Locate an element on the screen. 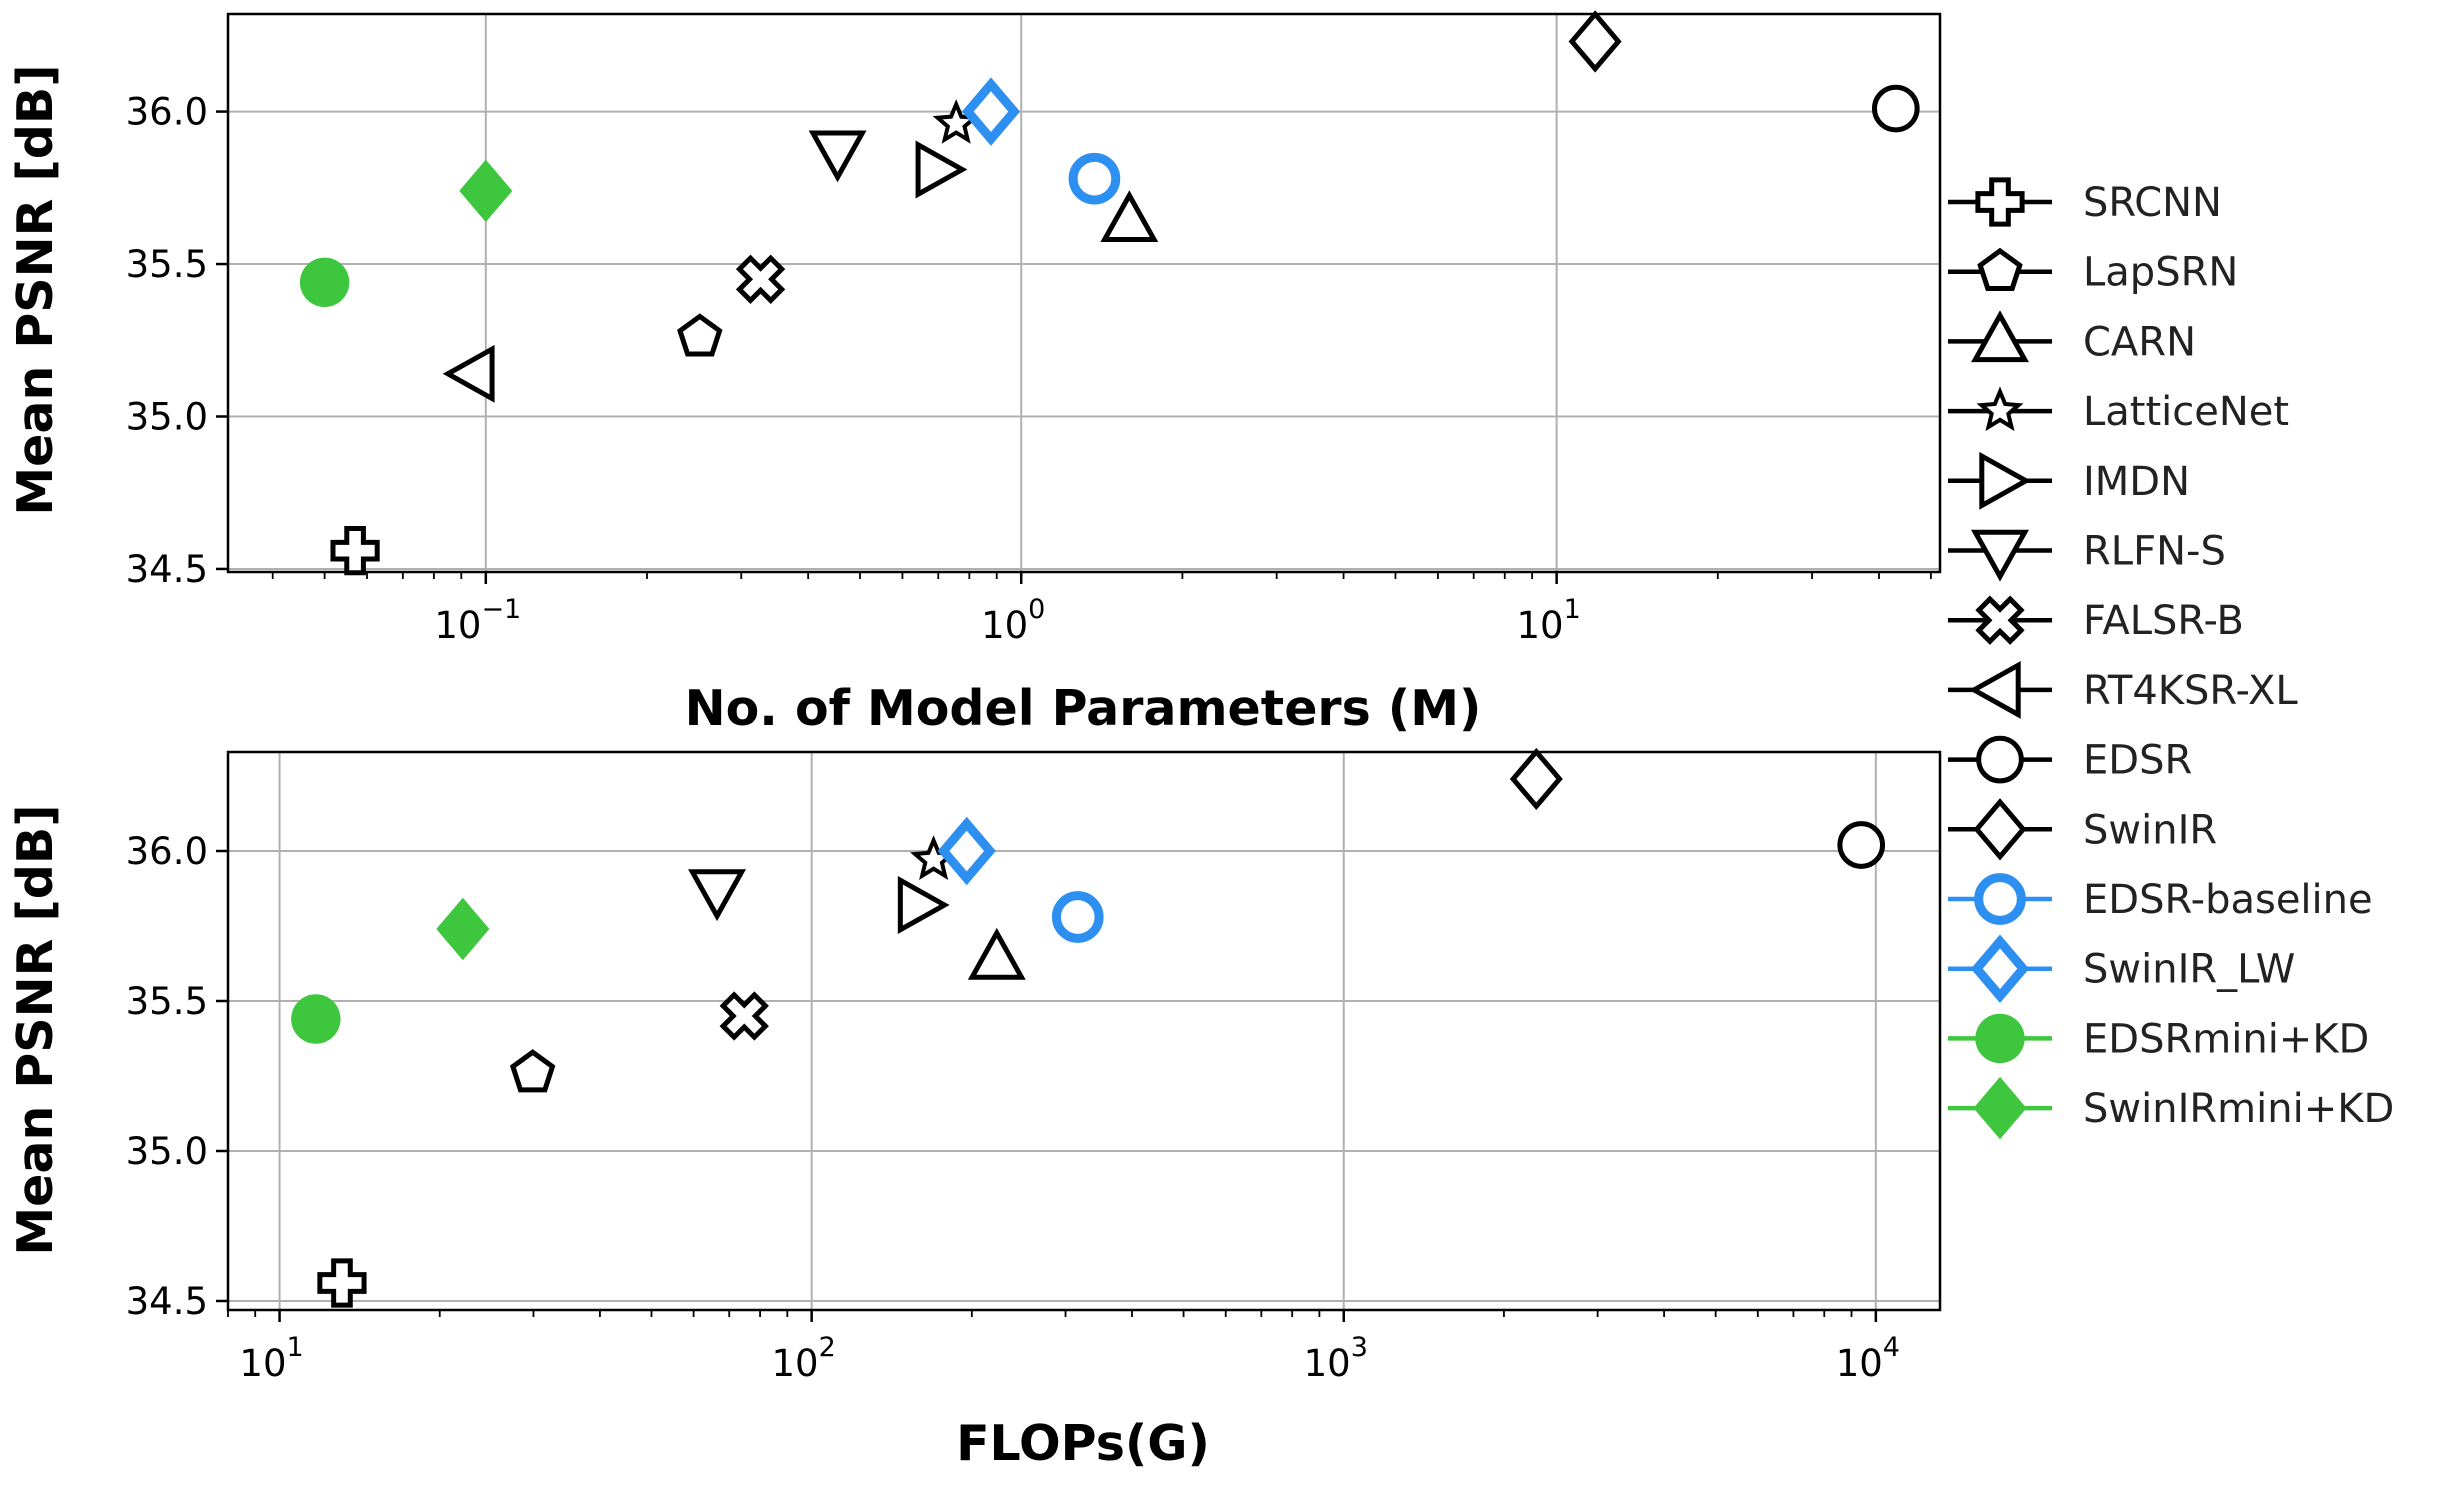  legend-label: EDSRmini+KD is located at coordinates (2226, 1039).